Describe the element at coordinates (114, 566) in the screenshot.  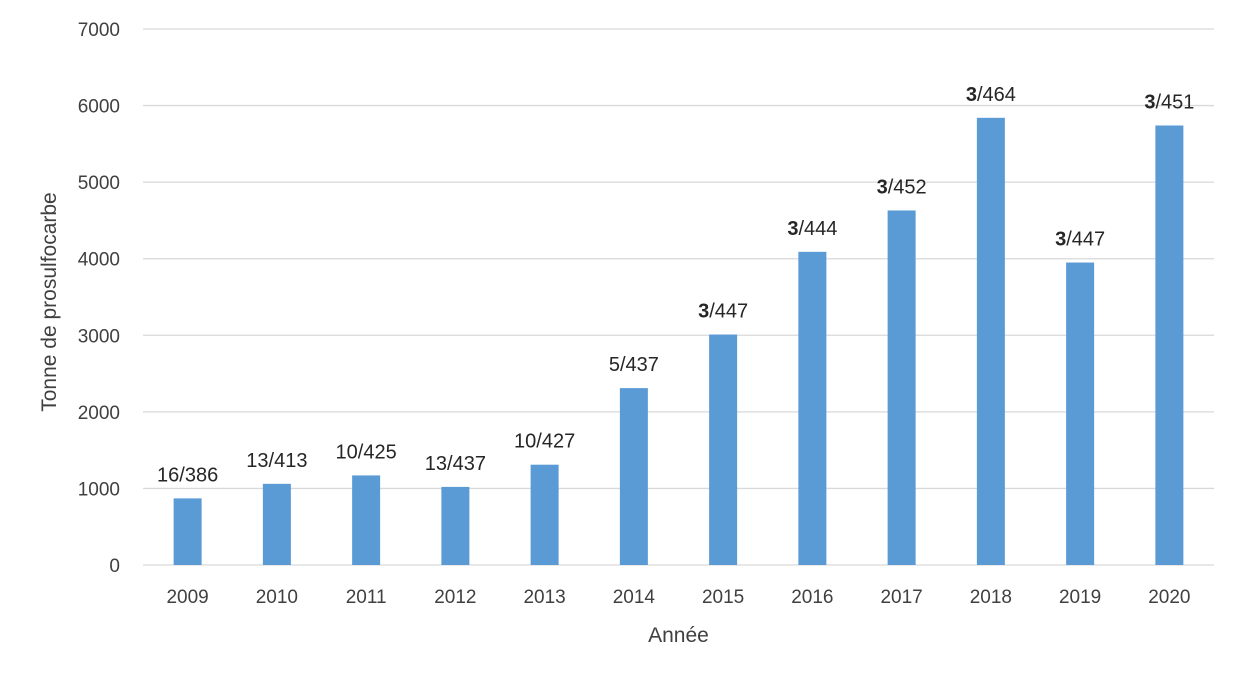
I see `y-tick-label: 0` at that location.